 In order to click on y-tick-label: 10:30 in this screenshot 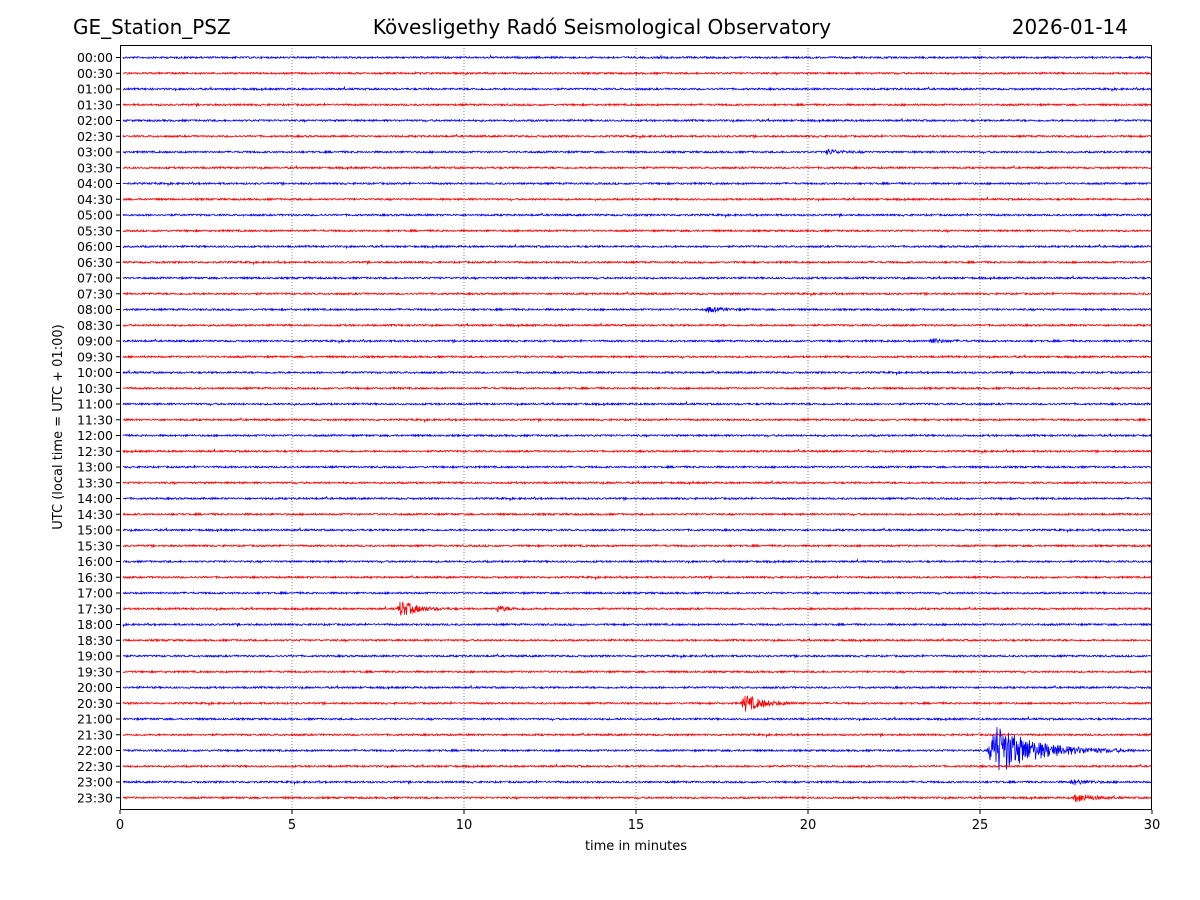, I will do `click(95, 388)`.